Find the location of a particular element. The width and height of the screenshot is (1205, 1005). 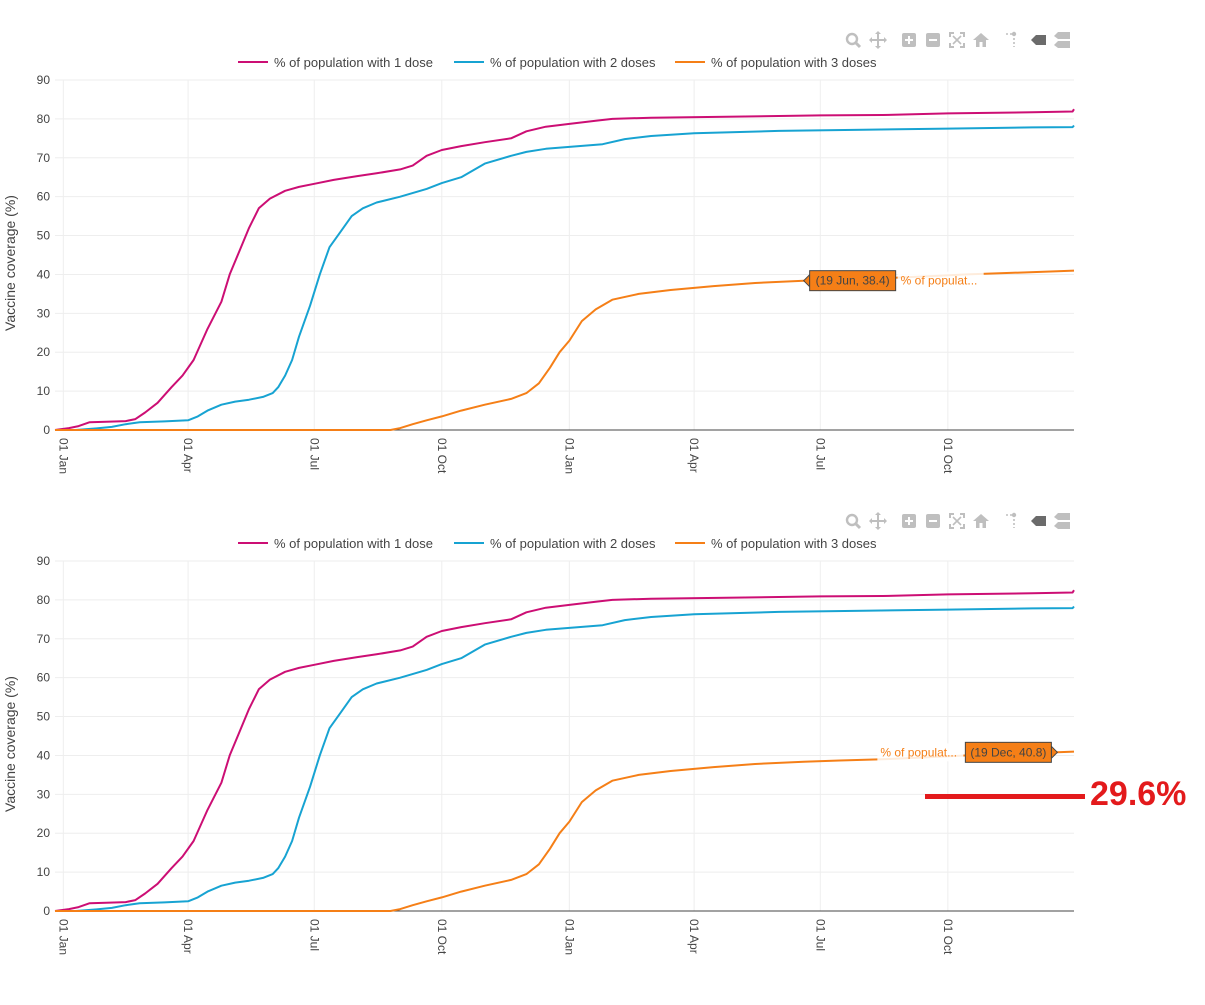

annotation-value: 29.6% is located at coordinates (1138, 794).